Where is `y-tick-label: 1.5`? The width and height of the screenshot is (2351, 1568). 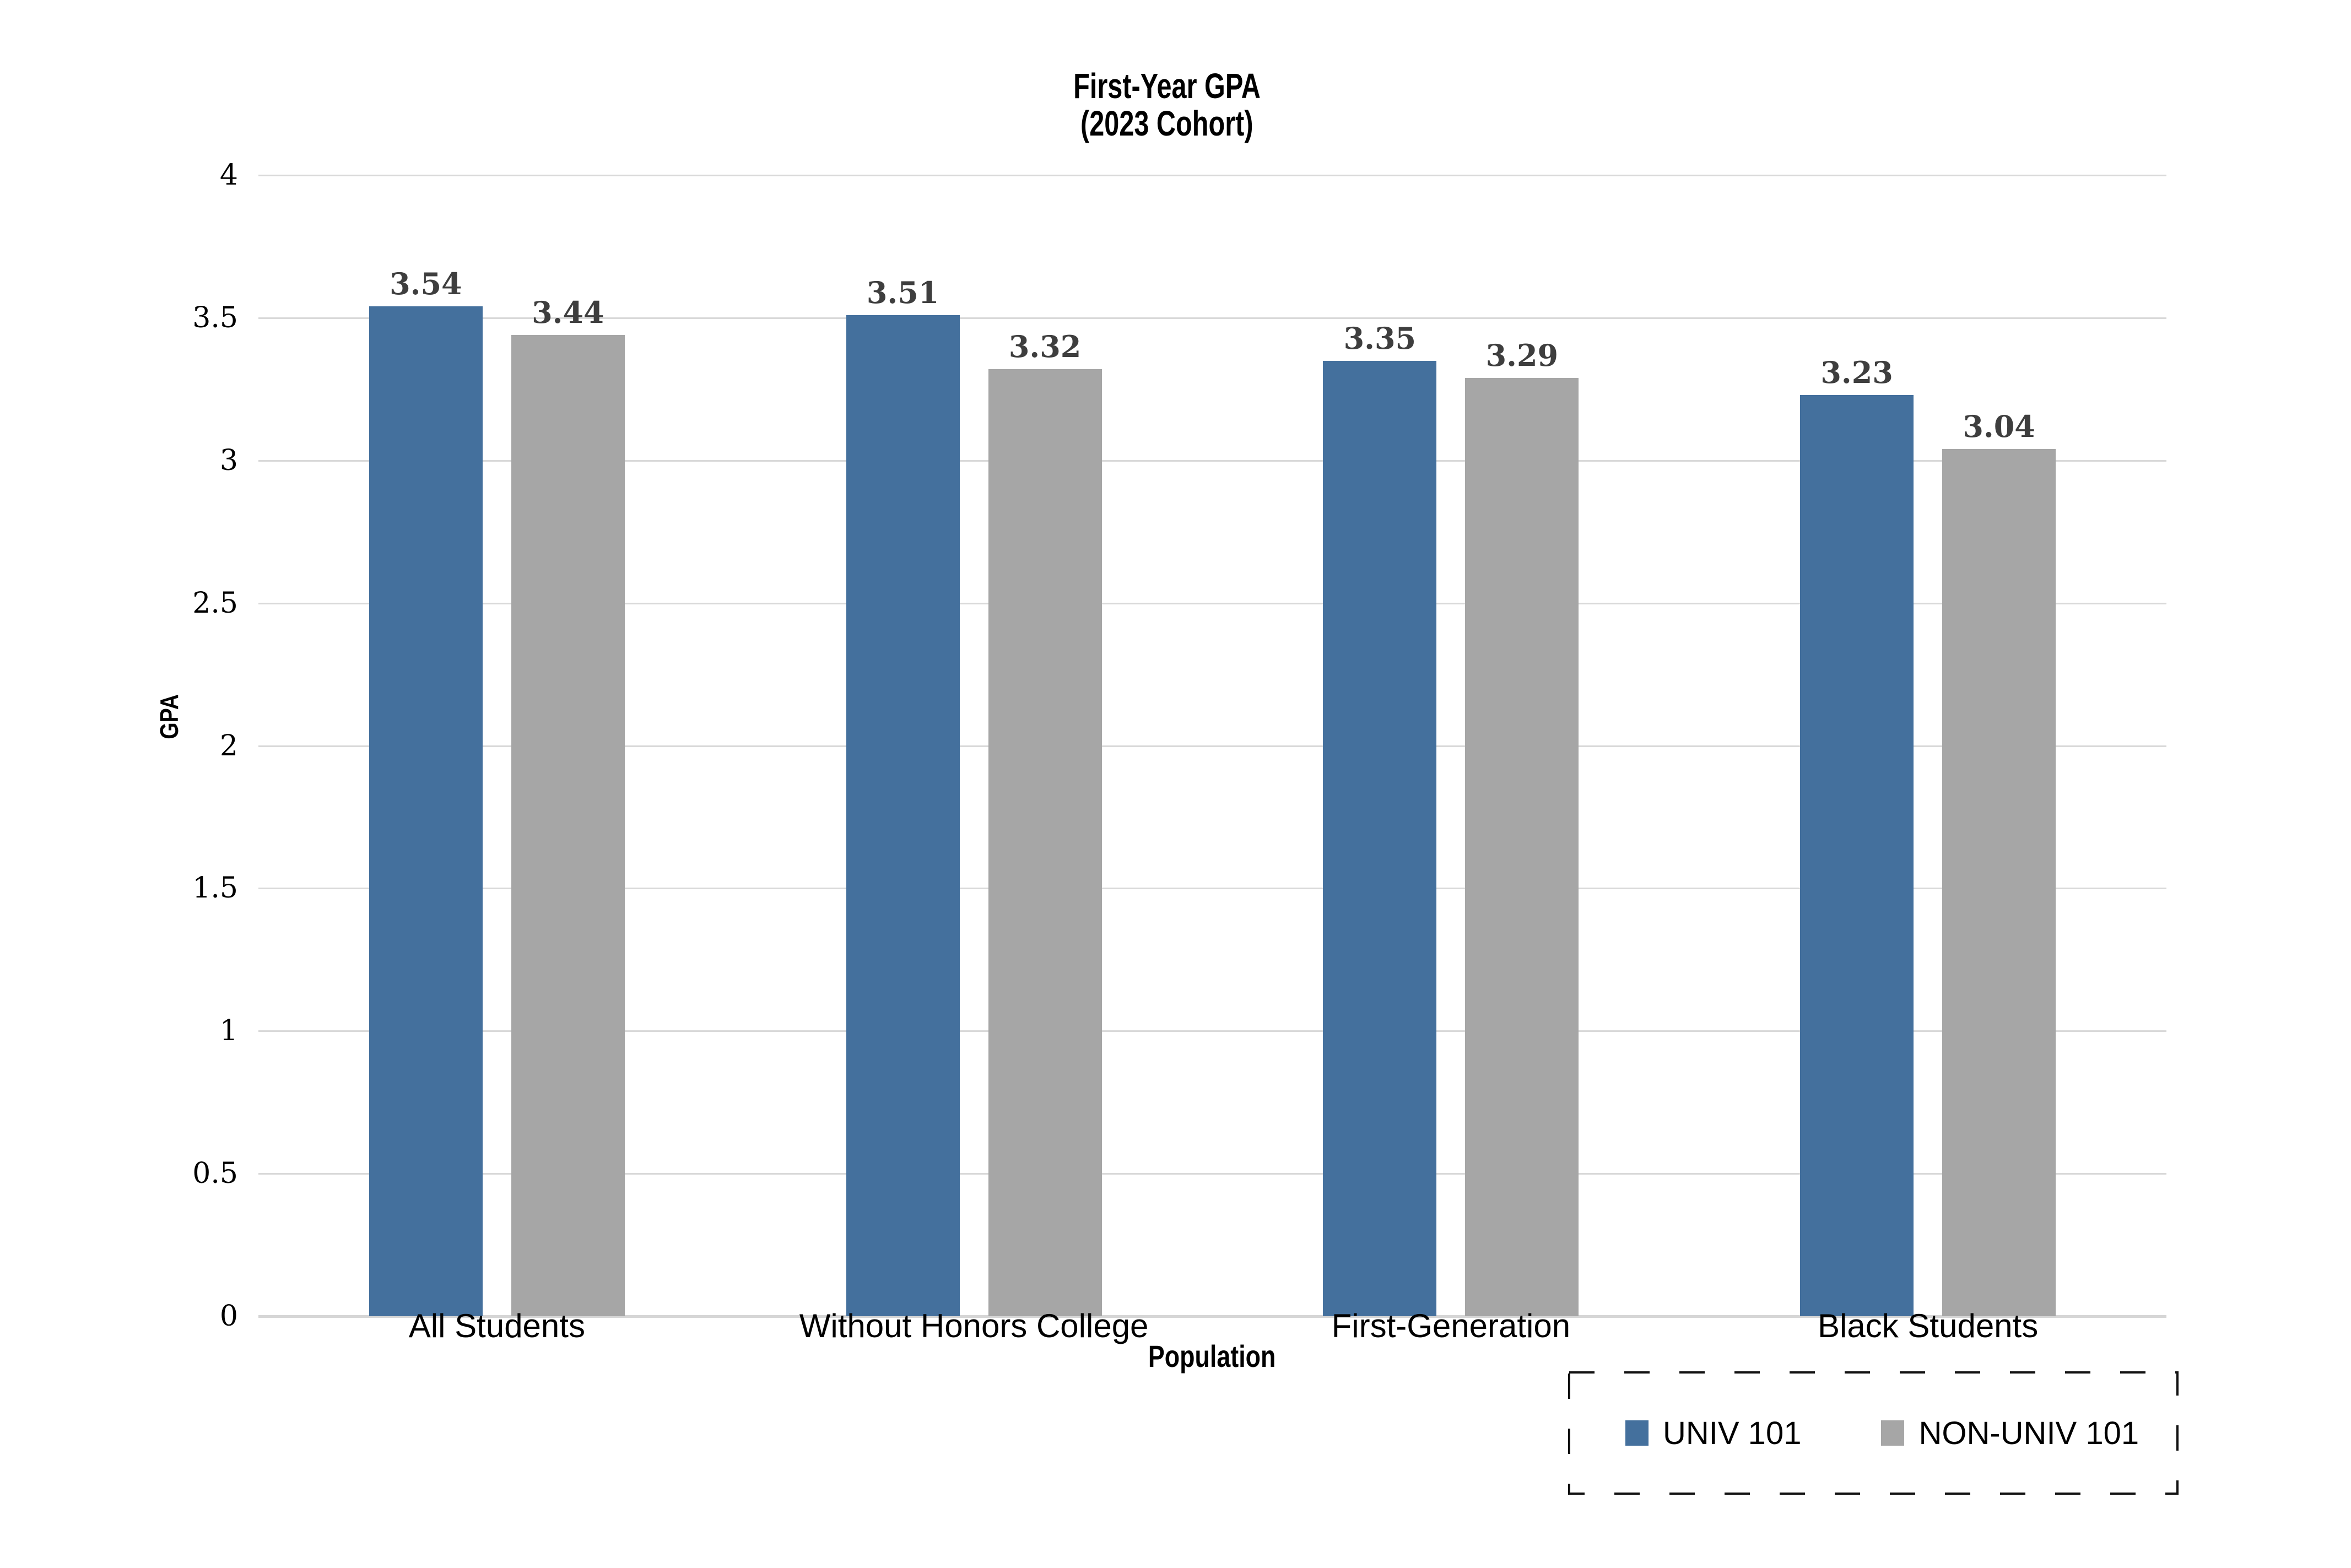
y-tick-label: 1.5 is located at coordinates (215, 889).